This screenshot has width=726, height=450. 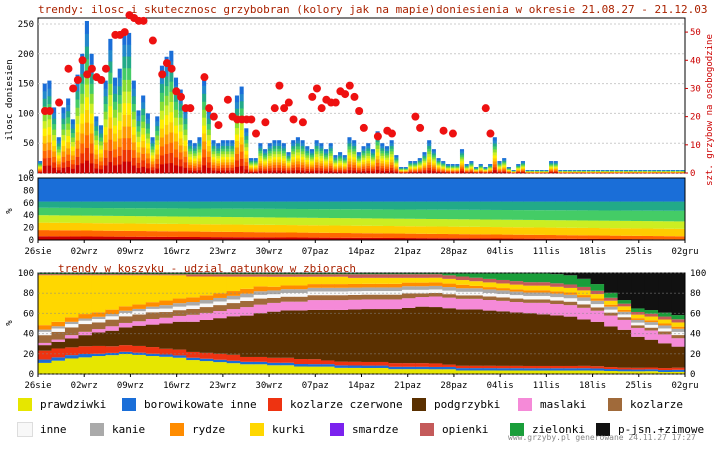 What do you see at coordinates (346, 404) in the screenshot?
I see `legend-label: kozlarze czerwone` at bounding box center [346, 404].